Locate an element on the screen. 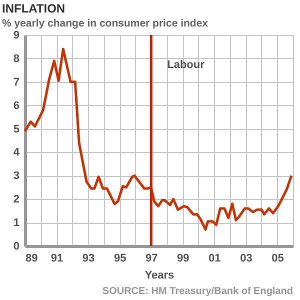 The image size is (300, 300). y-tick-label: 9 is located at coordinates (16, 36).